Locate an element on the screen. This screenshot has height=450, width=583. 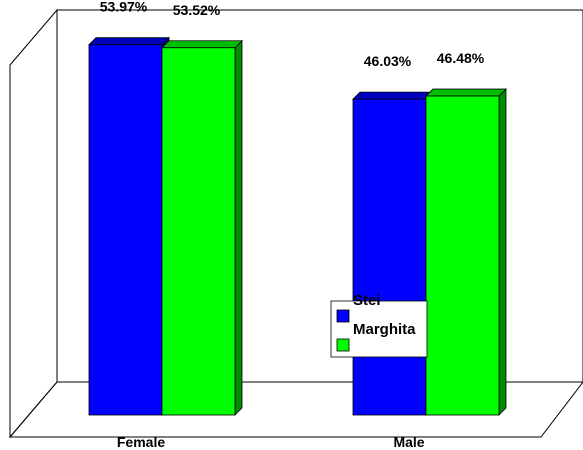
value-label-stei-female: 53.97% is located at coordinates (124, 7).